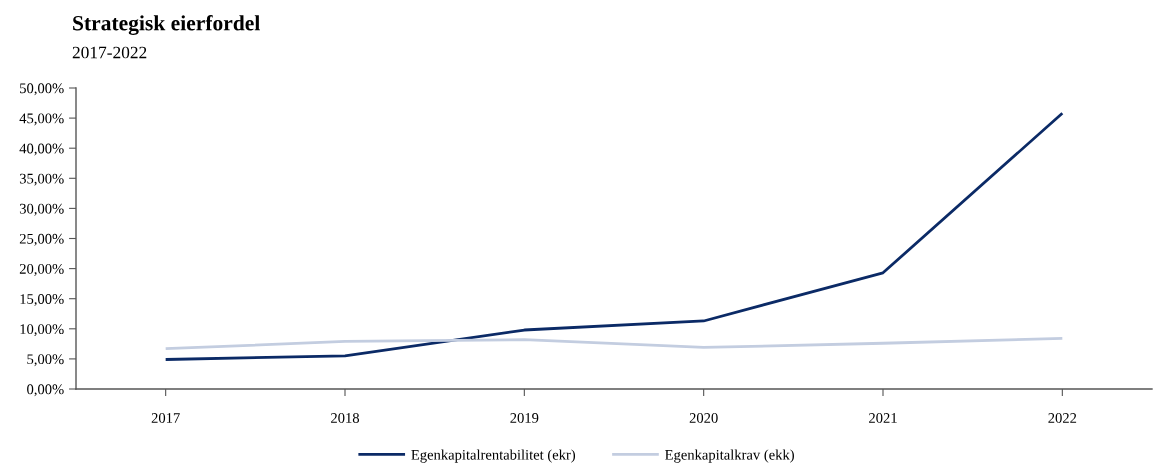  Describe the element at coordinates (345, 418) in the screenshot. I see `x-tick-label: 2018` at that location.